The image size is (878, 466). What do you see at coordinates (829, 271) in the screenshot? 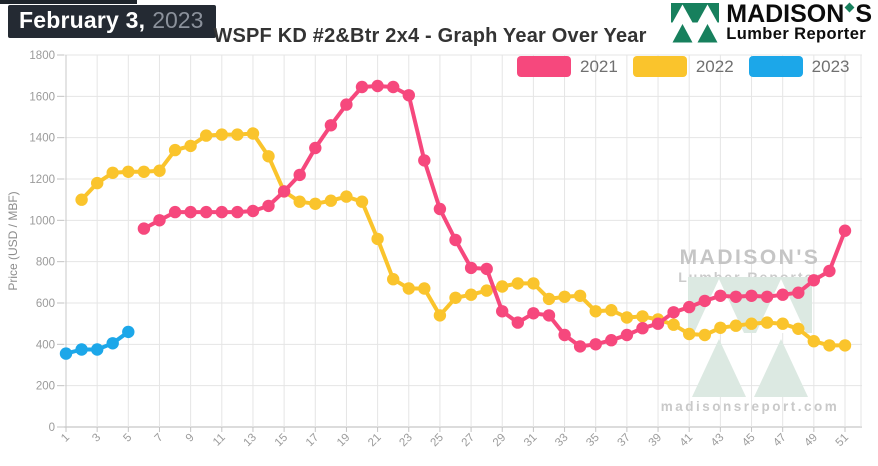
I see `data-point-2021-wk50` at bounding box center [829, 271].